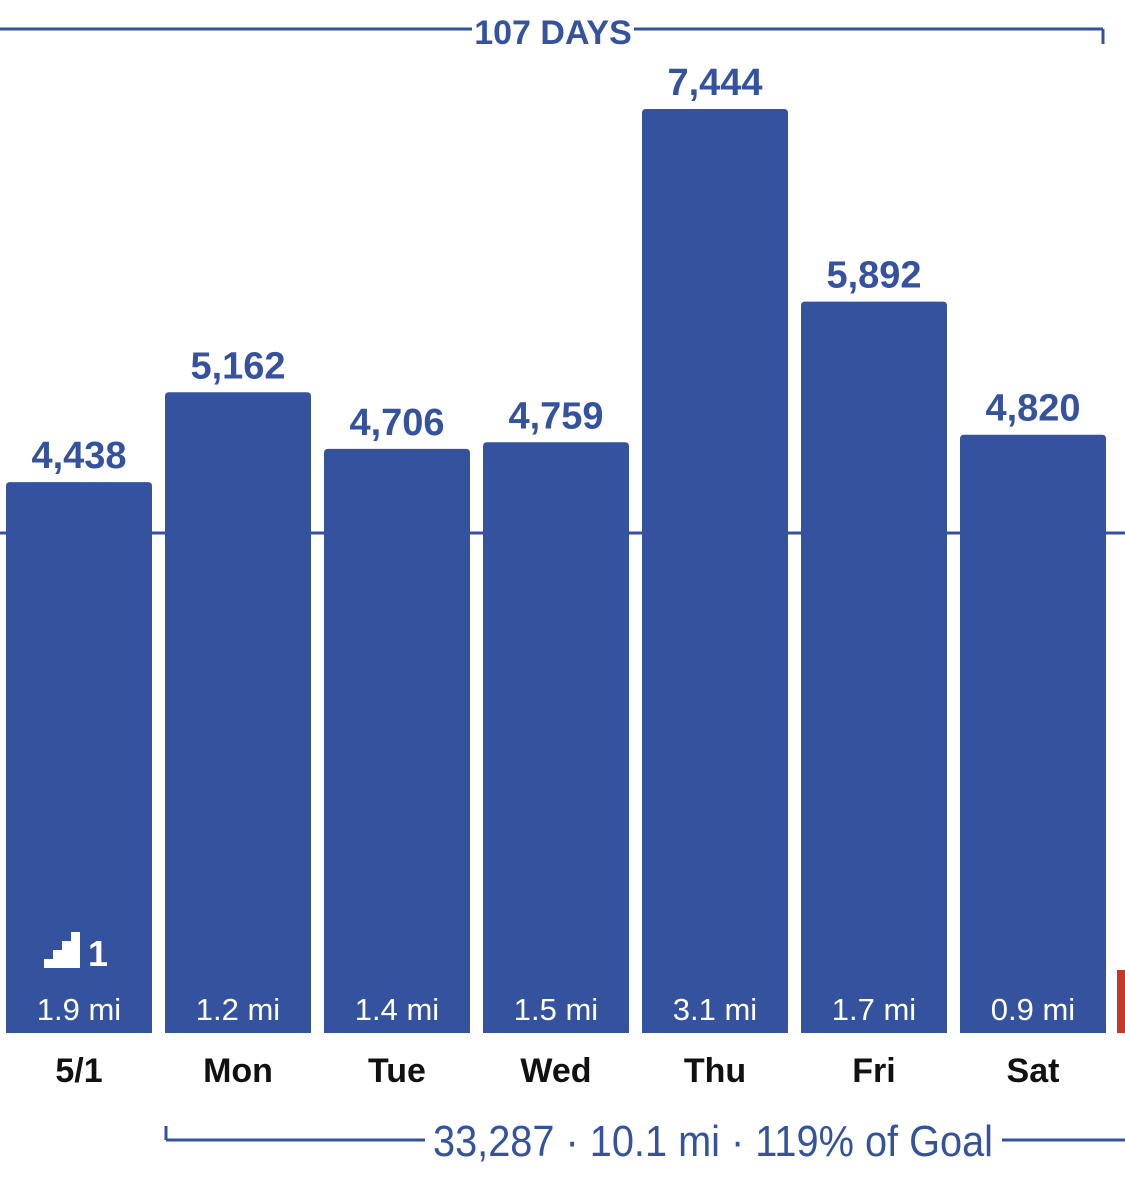 This screenshot has width=1125, height=1195. Describe the element at coordinates (555, 416) in the screenshot. I see `bar-value-label: 4,759` at that location.